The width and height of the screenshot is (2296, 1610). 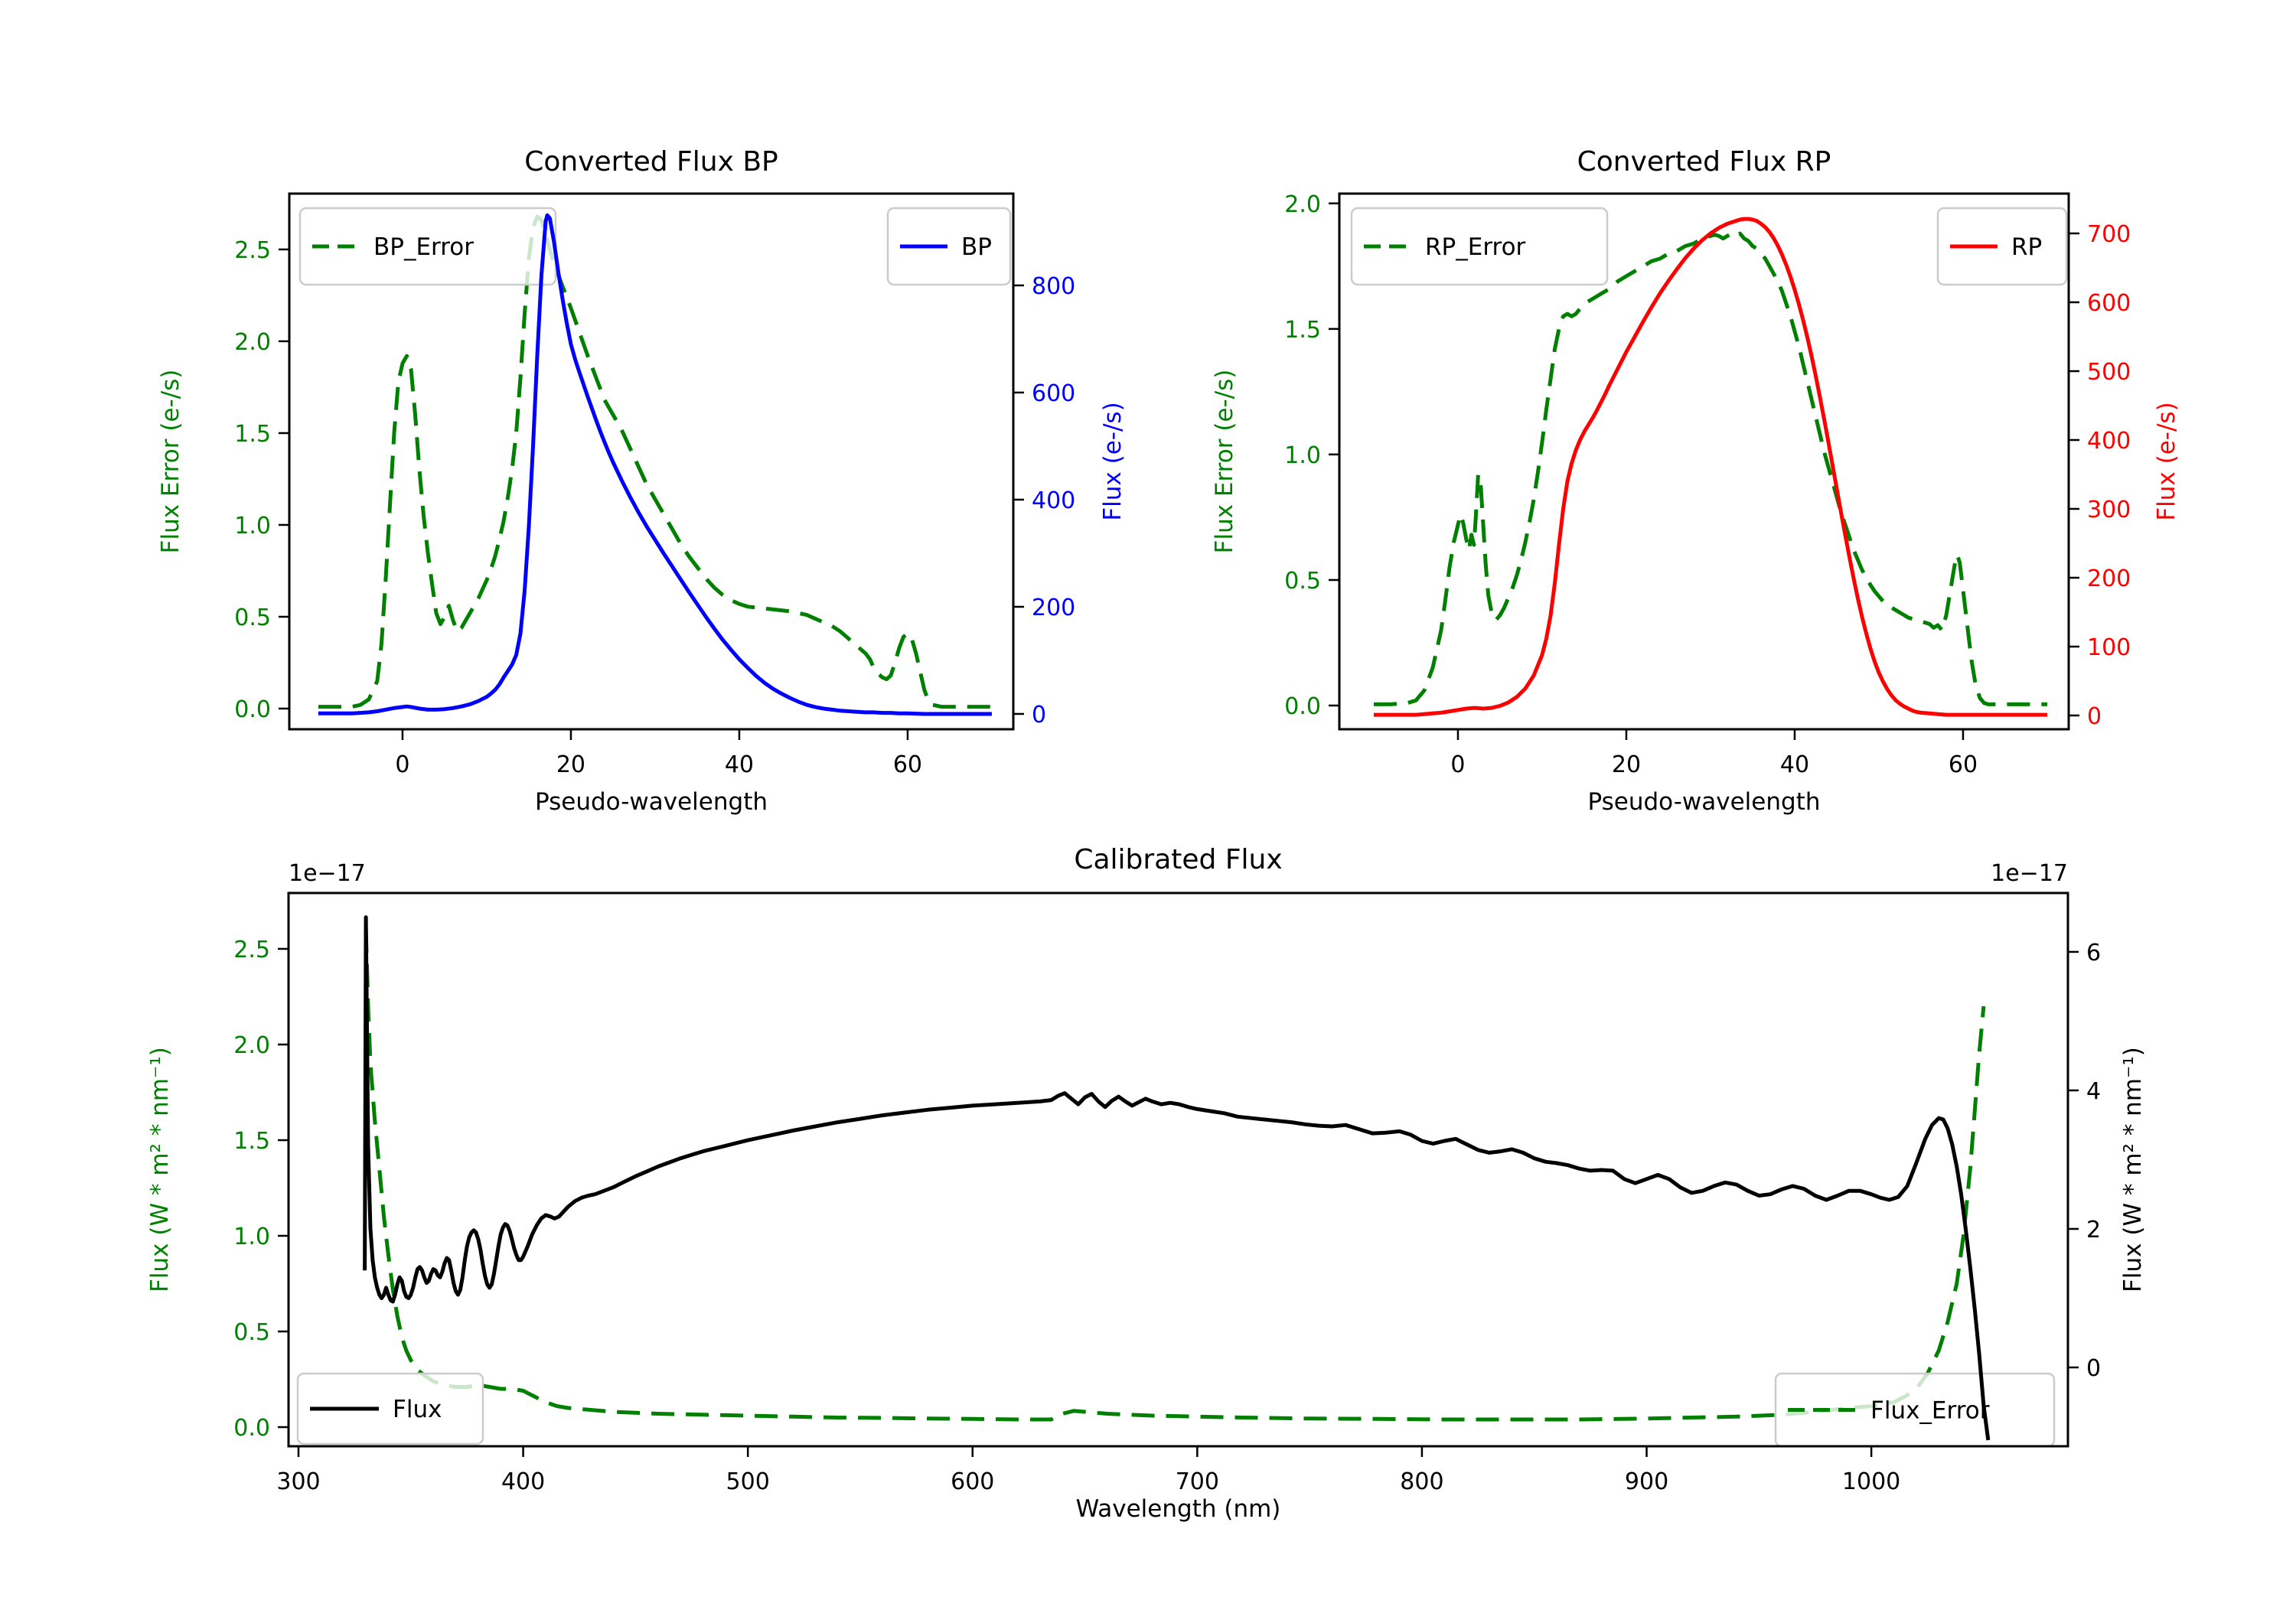 I want to click on cal-right-offset-text: 1e−17, so click(x=2029, y=873).